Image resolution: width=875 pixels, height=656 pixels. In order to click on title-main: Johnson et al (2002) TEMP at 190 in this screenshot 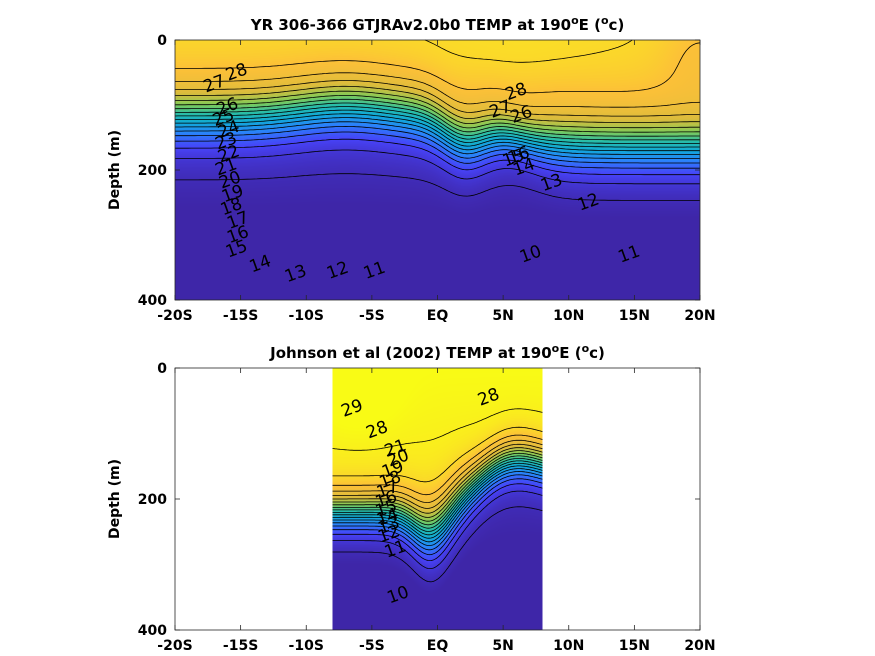, I will do `click(410, 353)`.